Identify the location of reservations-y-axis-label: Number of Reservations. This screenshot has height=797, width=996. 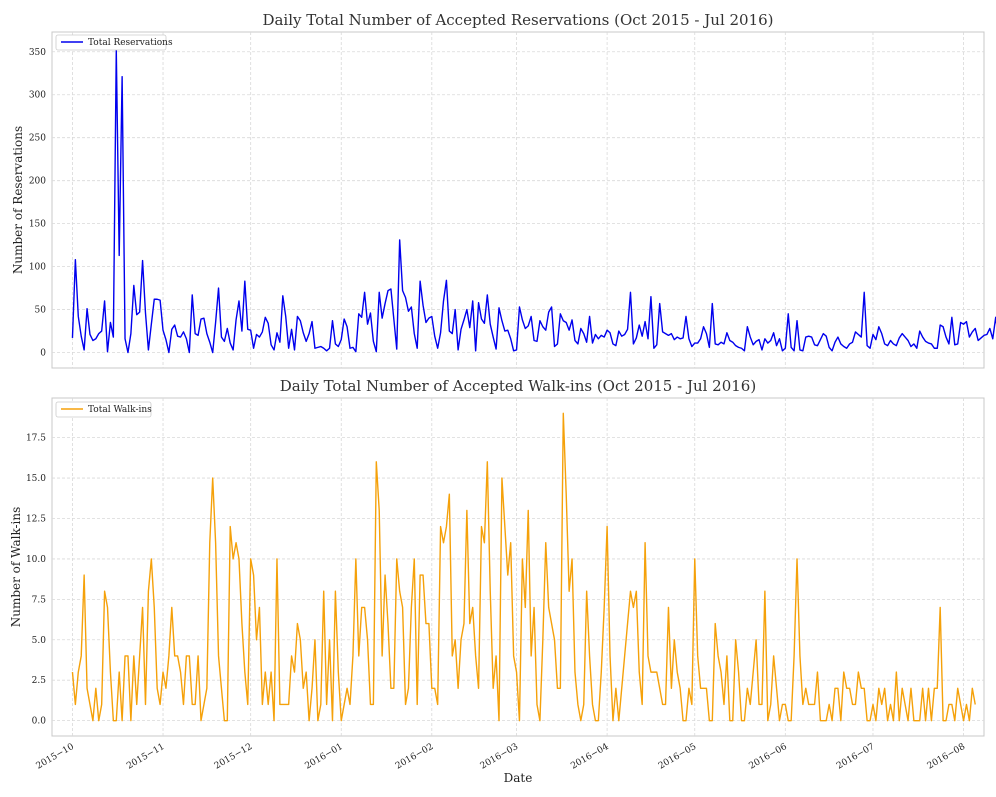
(18, 200).